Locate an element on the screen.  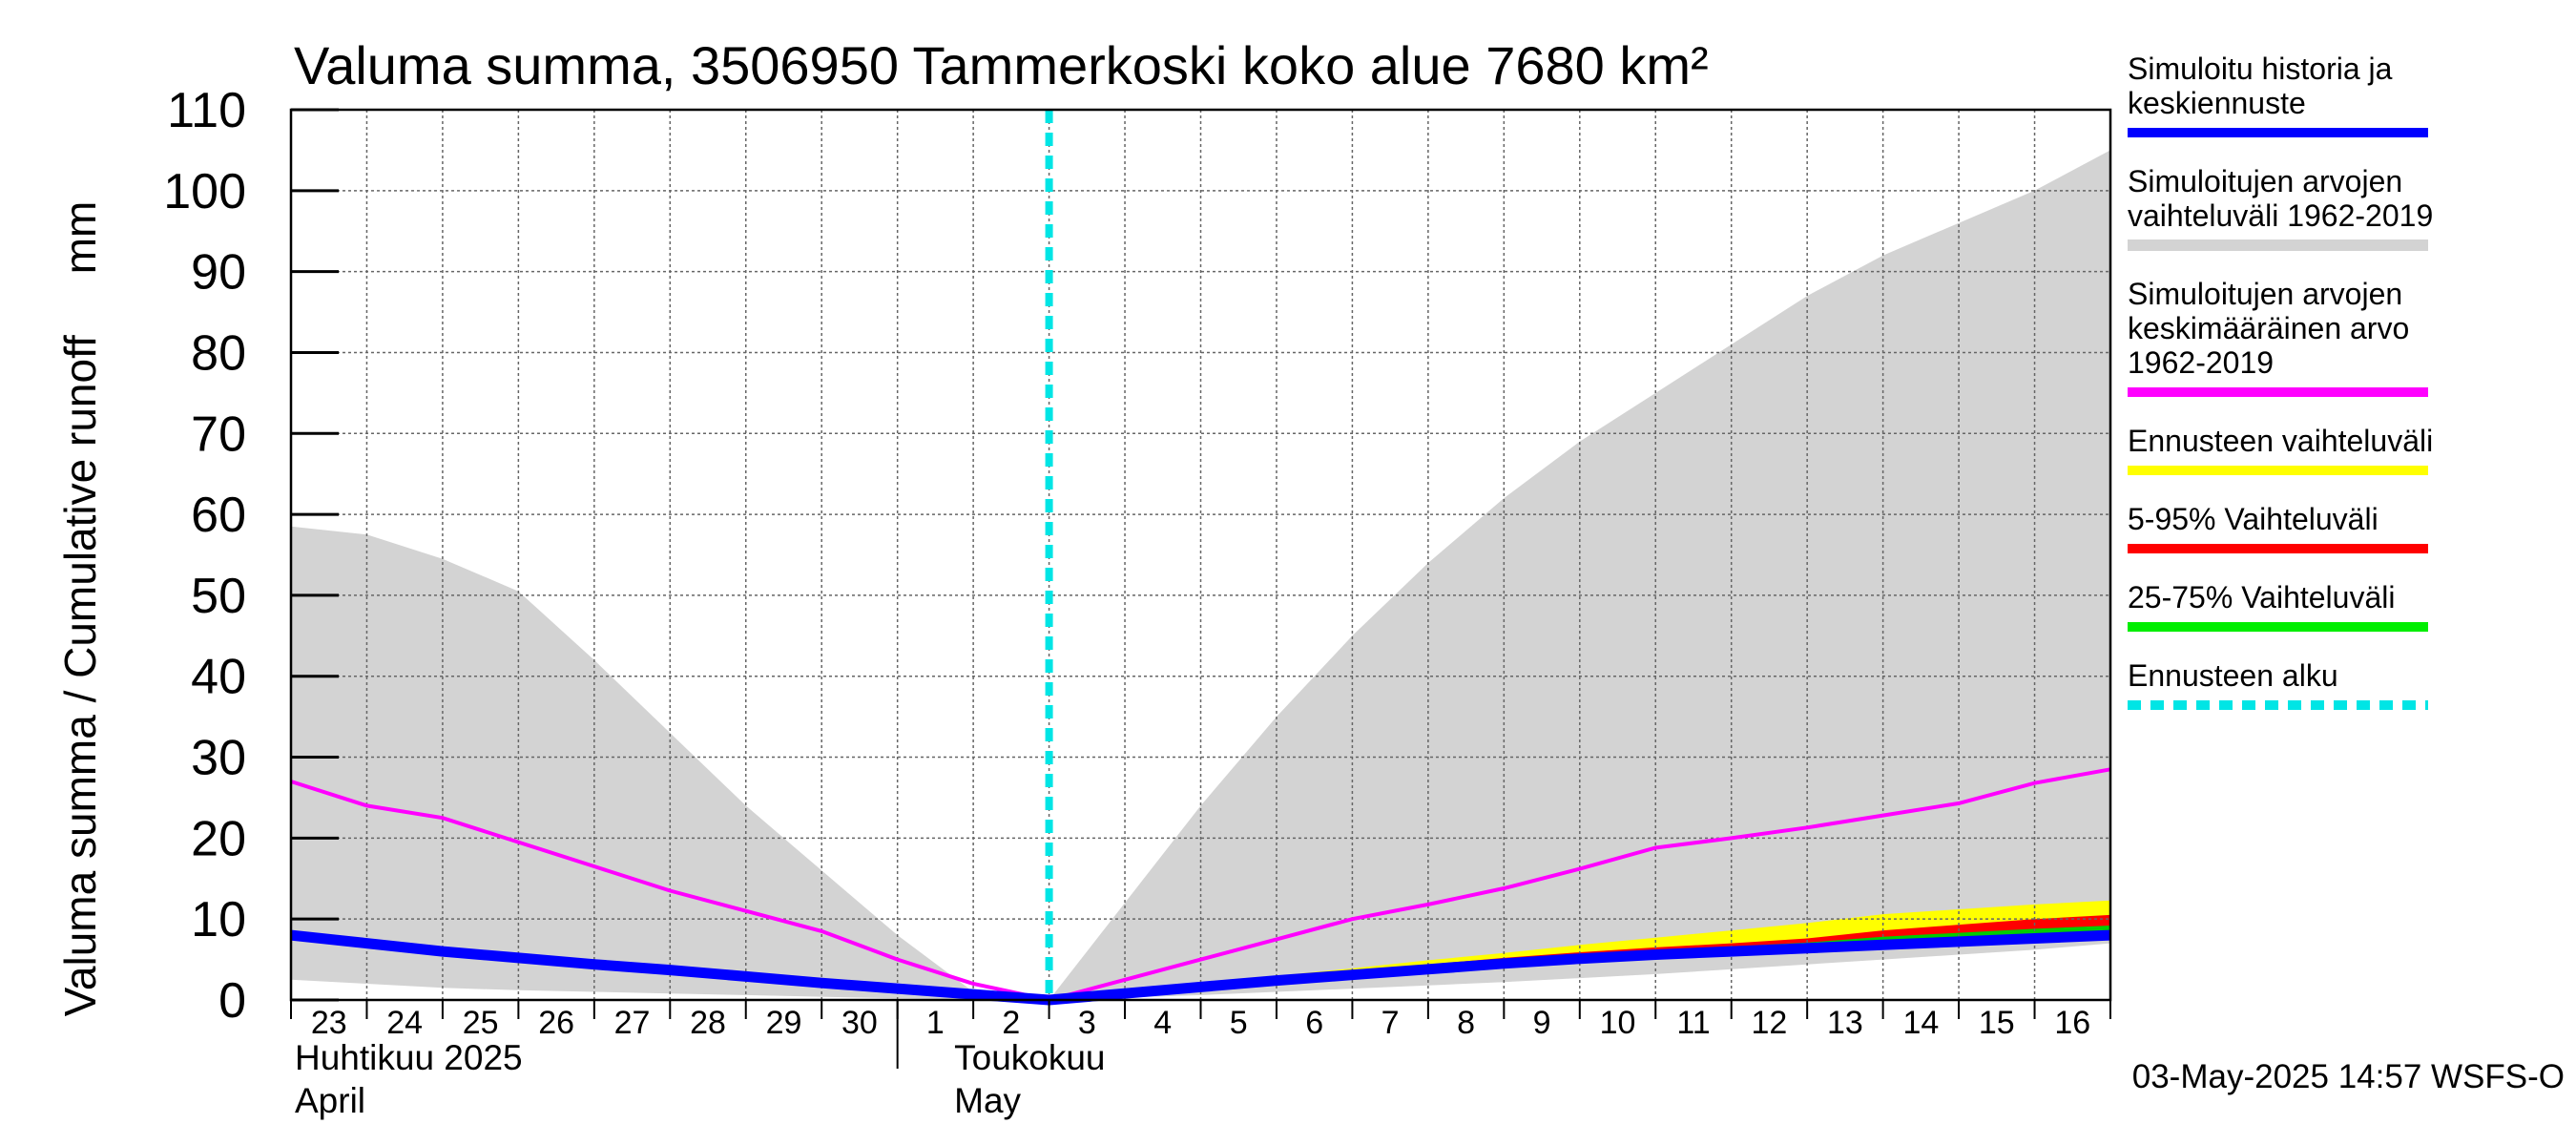
y-tick-label: 90 is located at coordinates (218, 273).